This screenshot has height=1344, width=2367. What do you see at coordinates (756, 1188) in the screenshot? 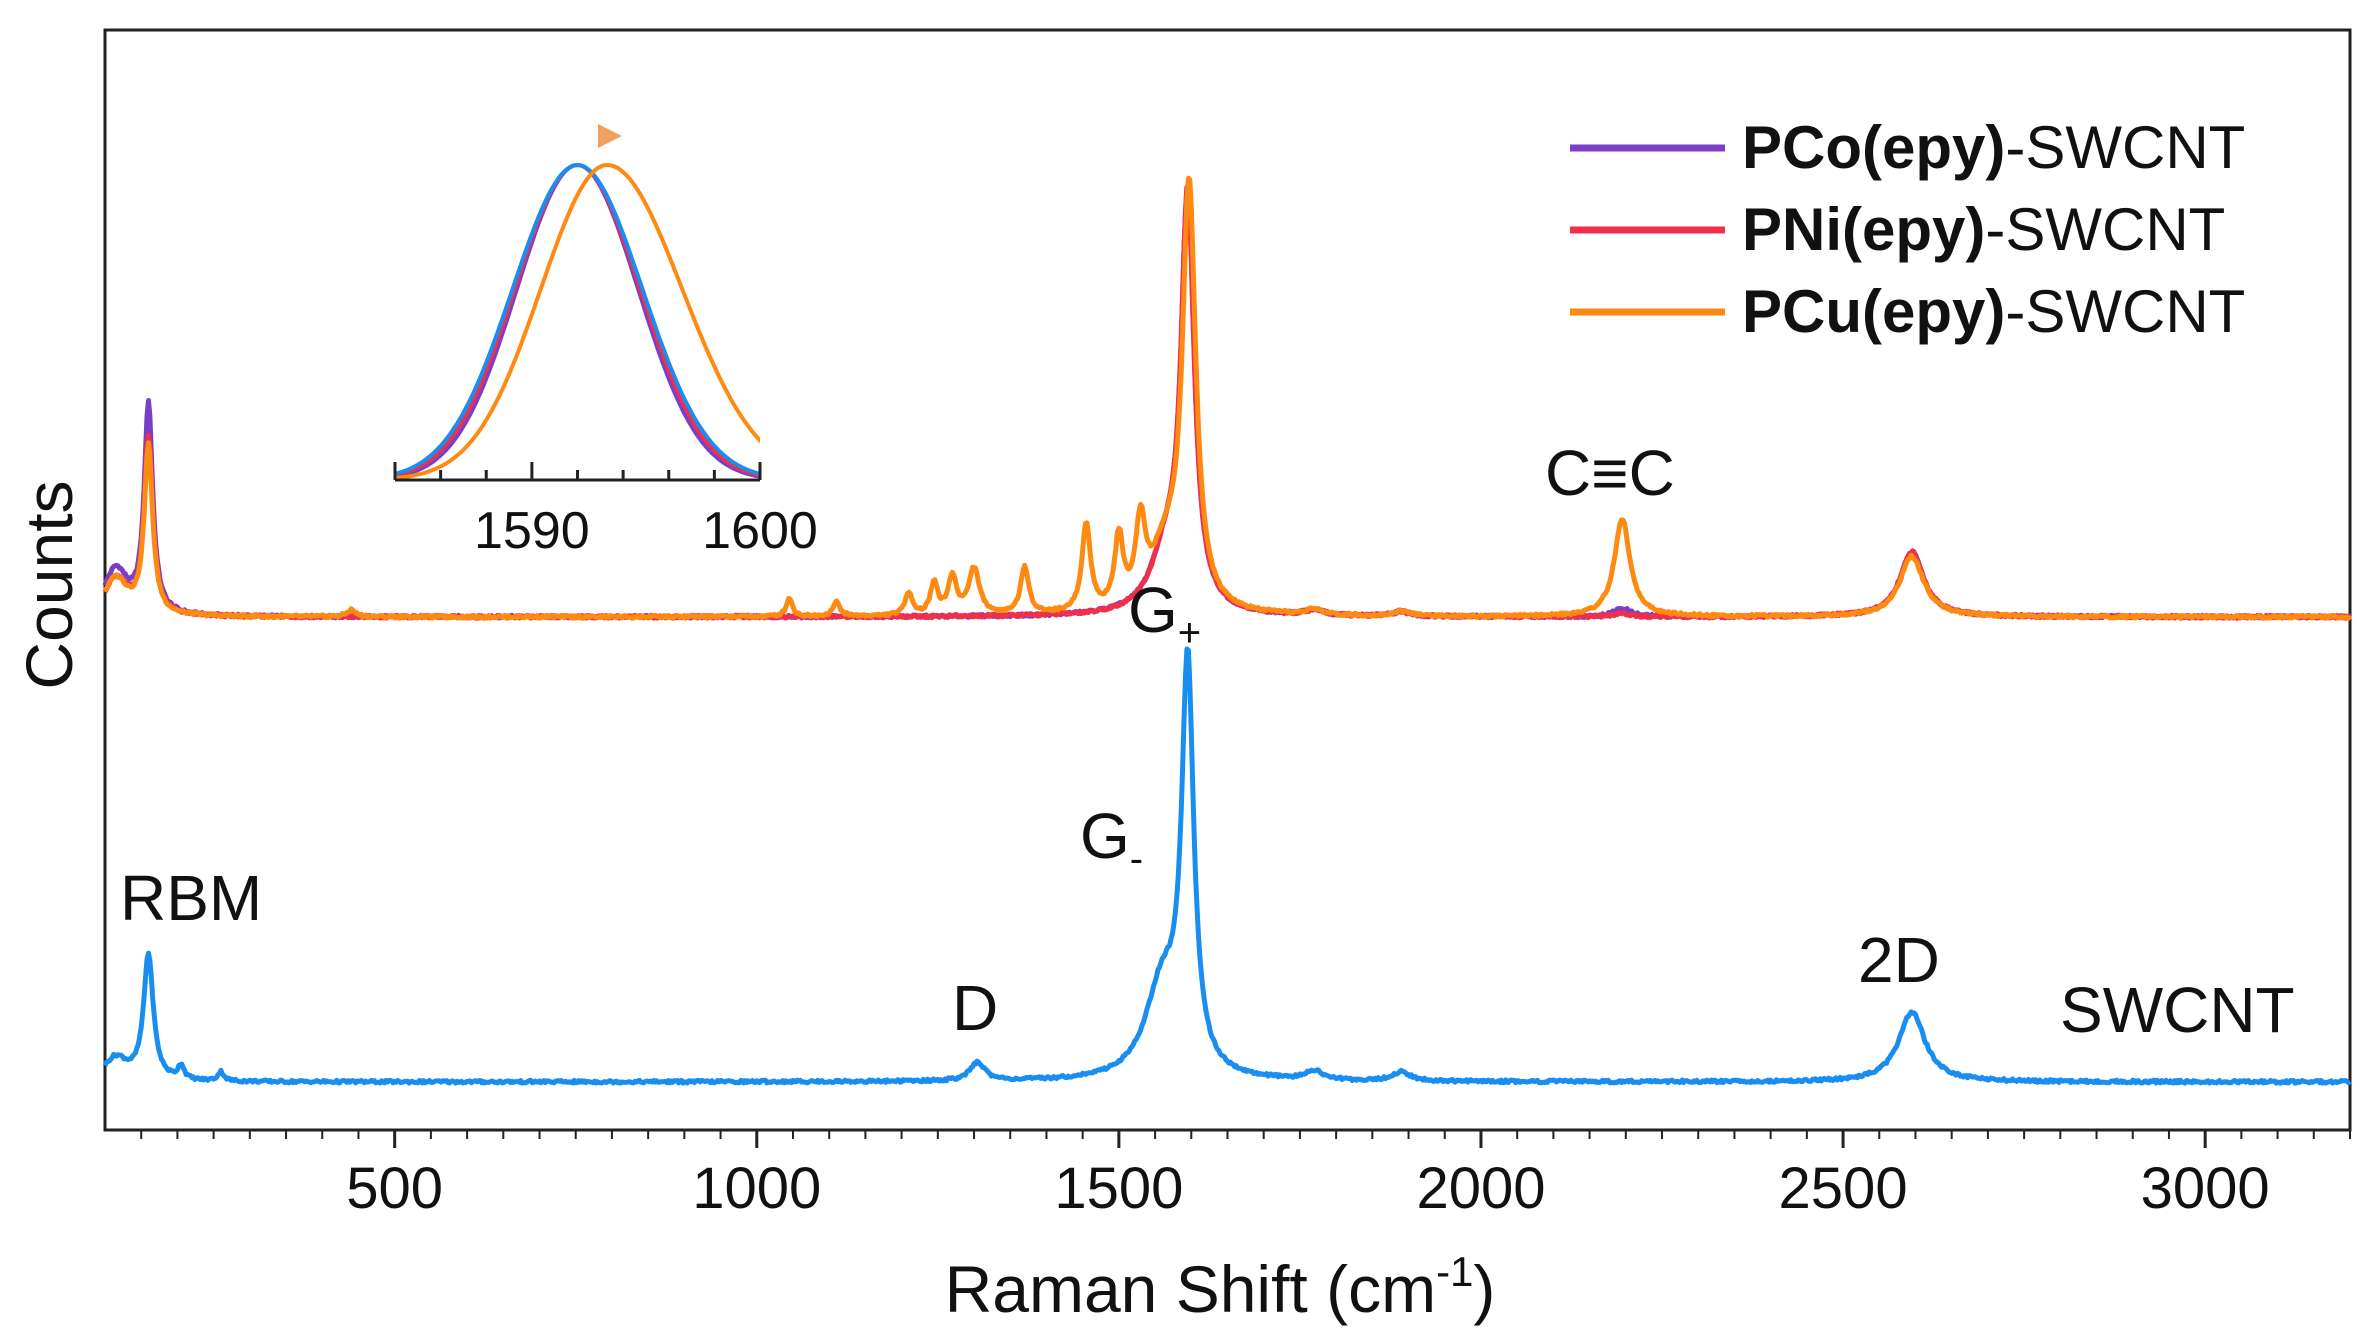
I see `x-tick-label: 1000` at bounding box center [756, 1188].